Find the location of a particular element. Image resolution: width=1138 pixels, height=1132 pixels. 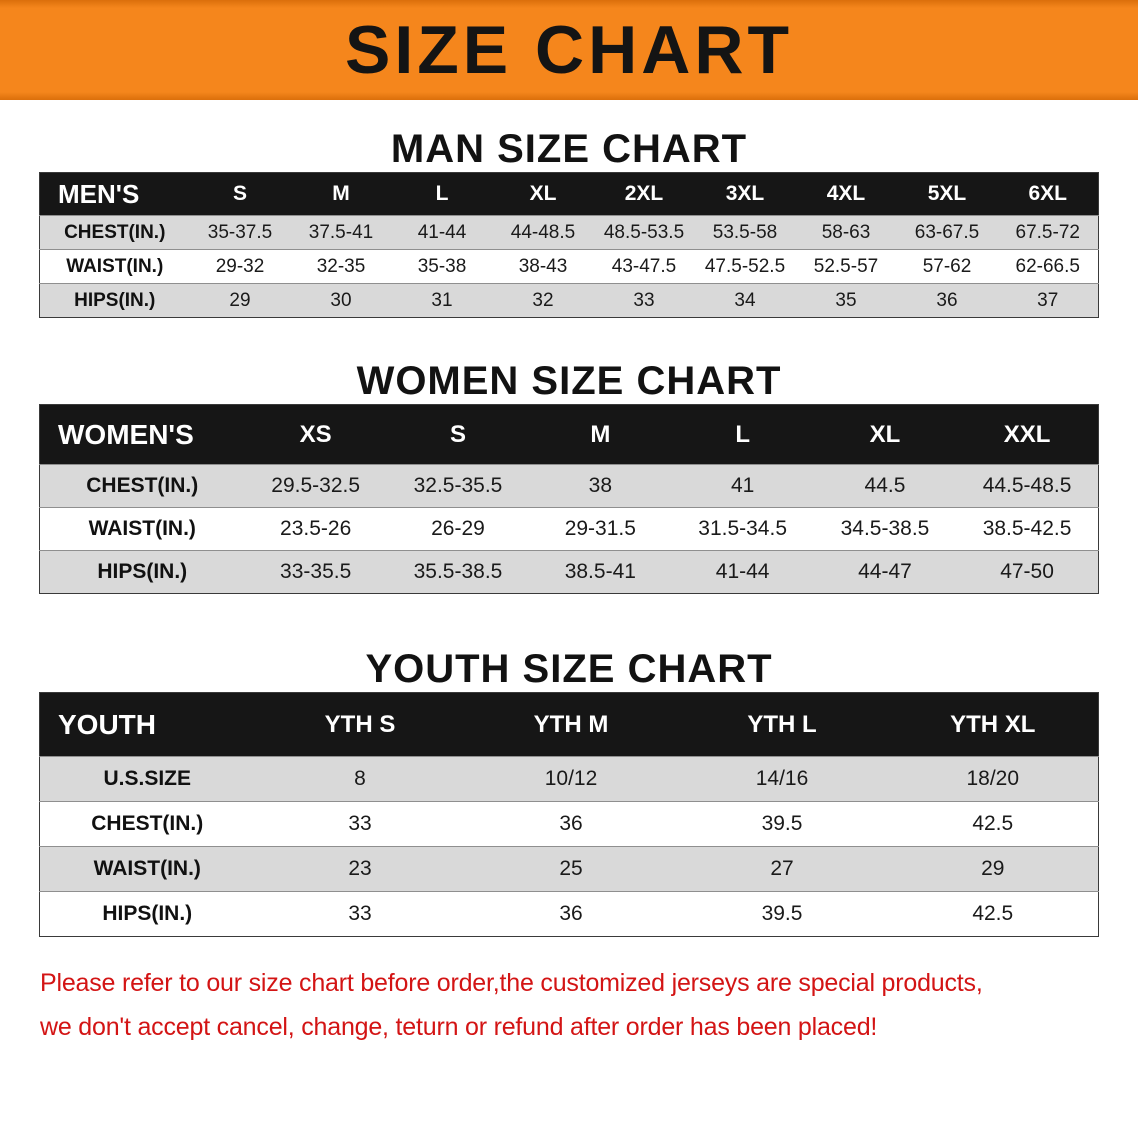

size-value-cell: 14/16 is located at coordinates (782, 778).